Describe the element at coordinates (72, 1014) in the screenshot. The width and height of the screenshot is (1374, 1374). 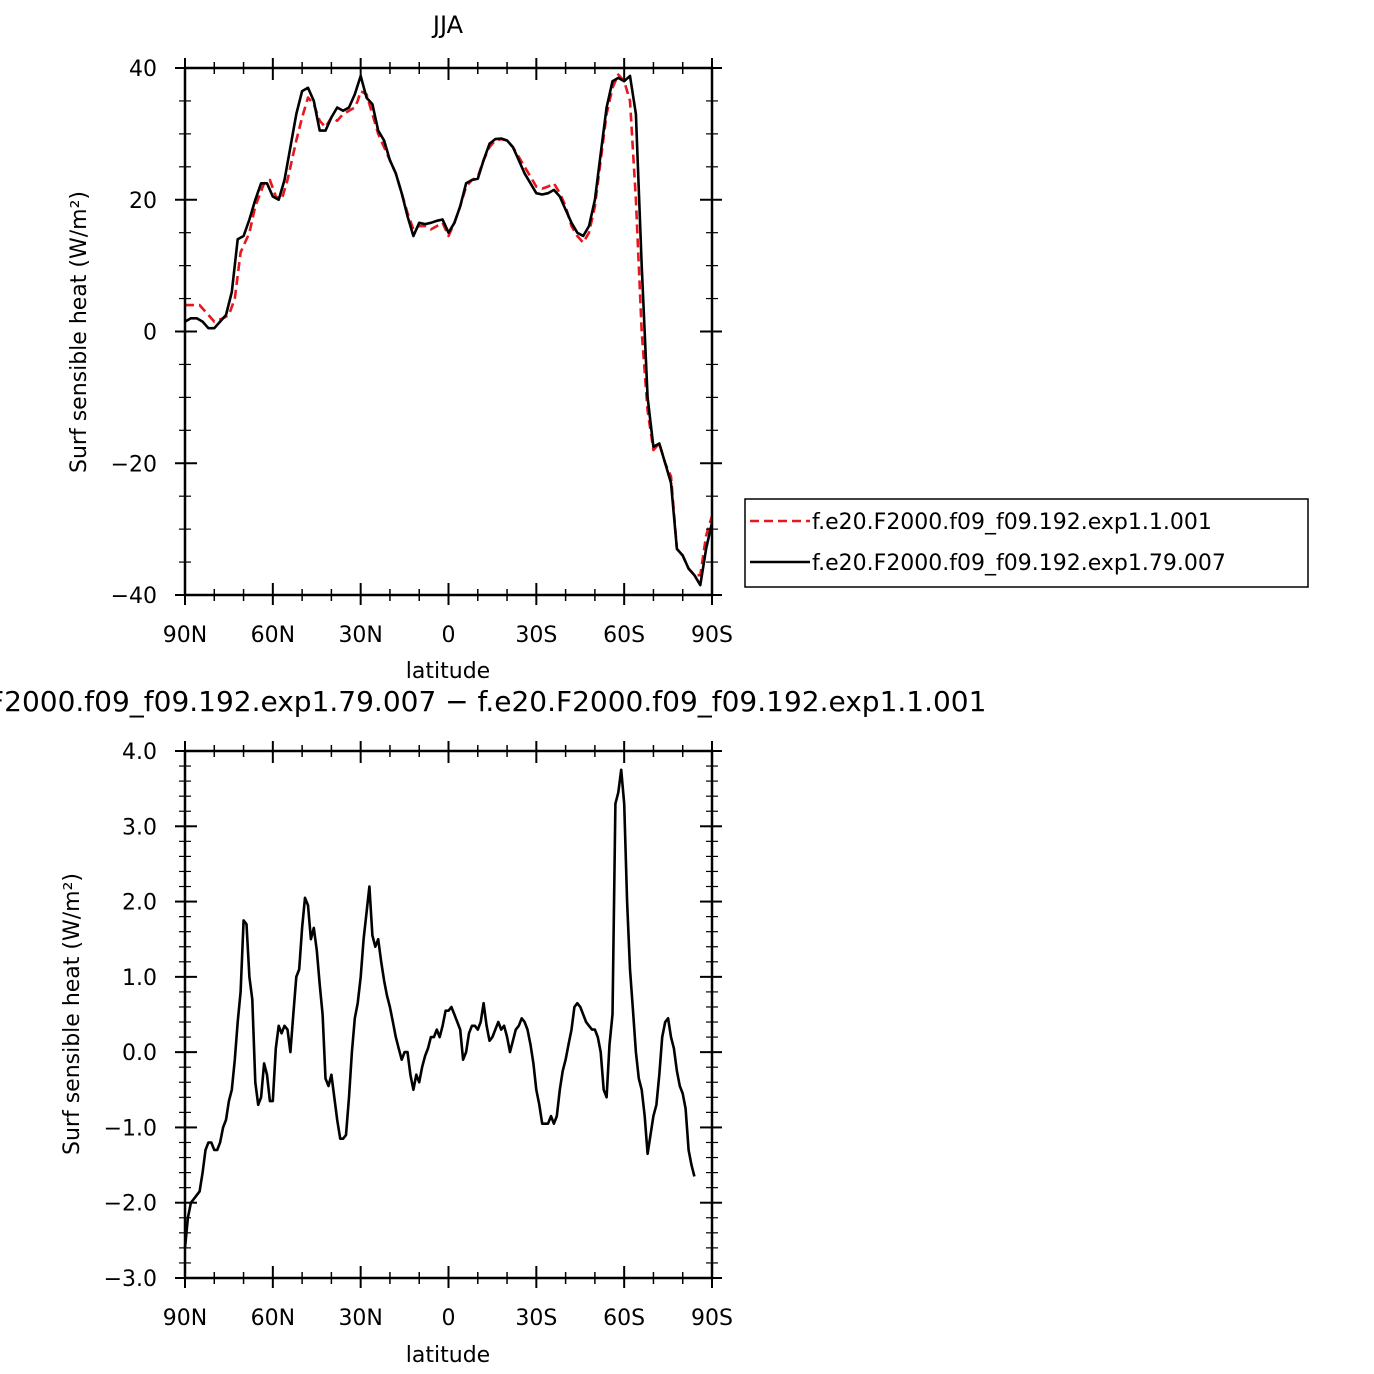
I see `bottom-y-axis-label: Surf sensible heat (W/m²)` at that location.